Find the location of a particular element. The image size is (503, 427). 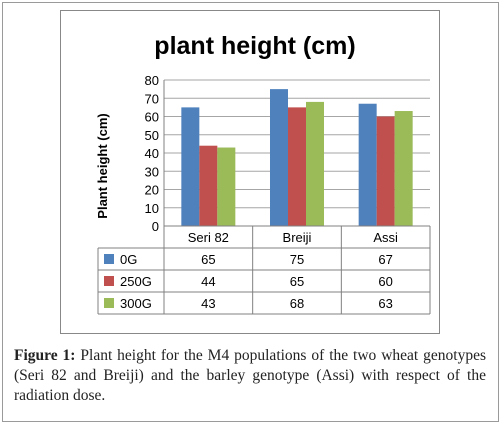

y-tick-label: 0 is located at coordinates (155, 226).